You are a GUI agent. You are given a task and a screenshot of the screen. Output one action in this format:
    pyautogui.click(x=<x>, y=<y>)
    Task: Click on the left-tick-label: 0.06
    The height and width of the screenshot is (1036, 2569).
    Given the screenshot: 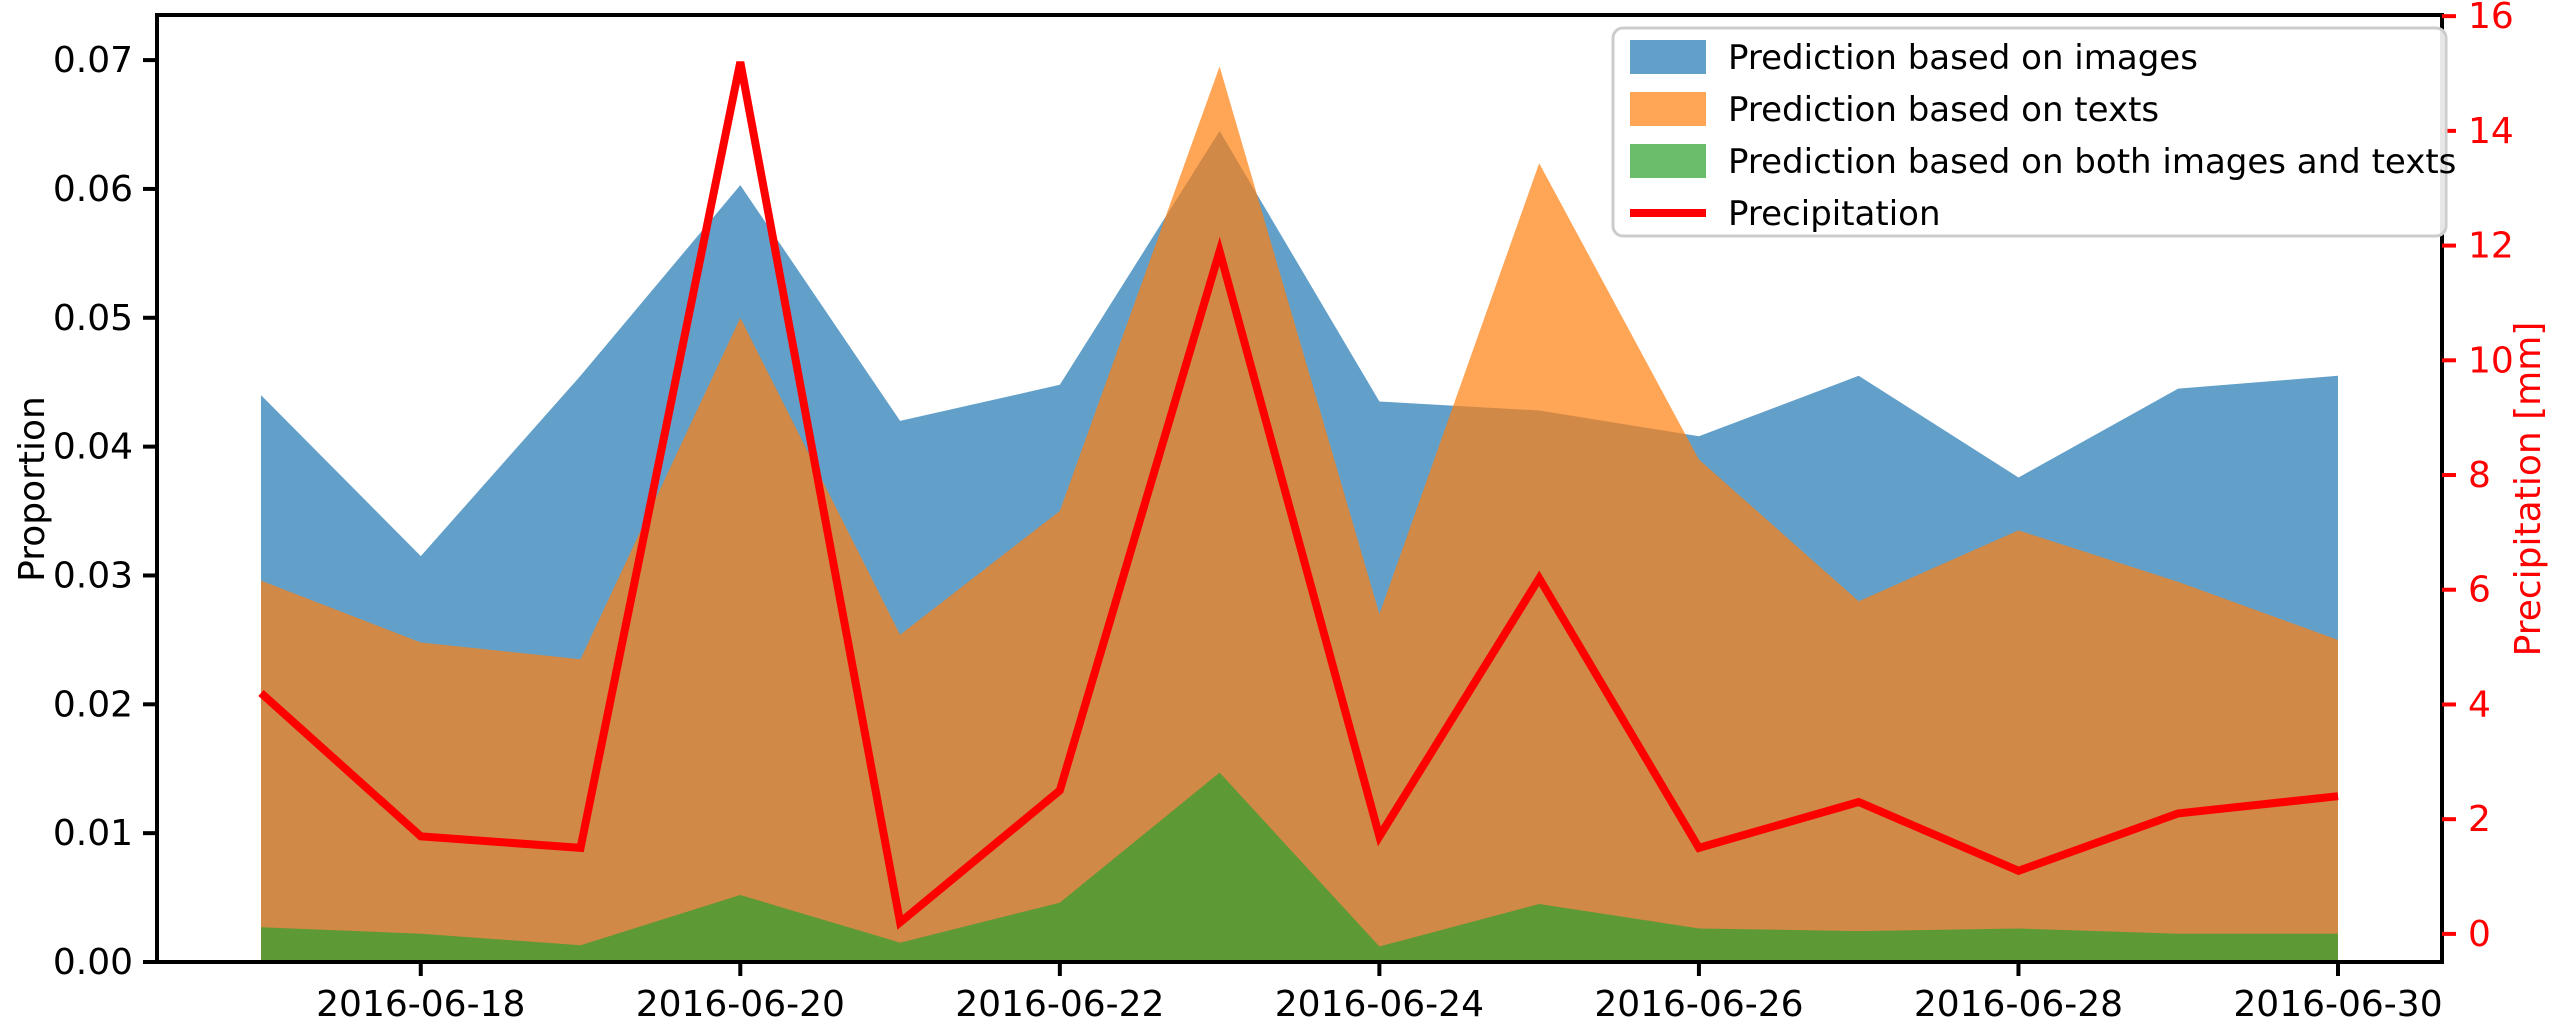 What is the action you would take?
    pyautogui.click(x=93, y=189)
    